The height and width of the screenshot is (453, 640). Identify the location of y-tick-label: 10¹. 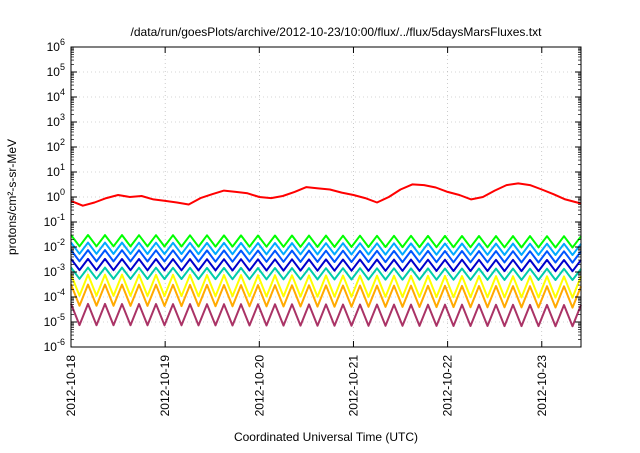
(56, 170).